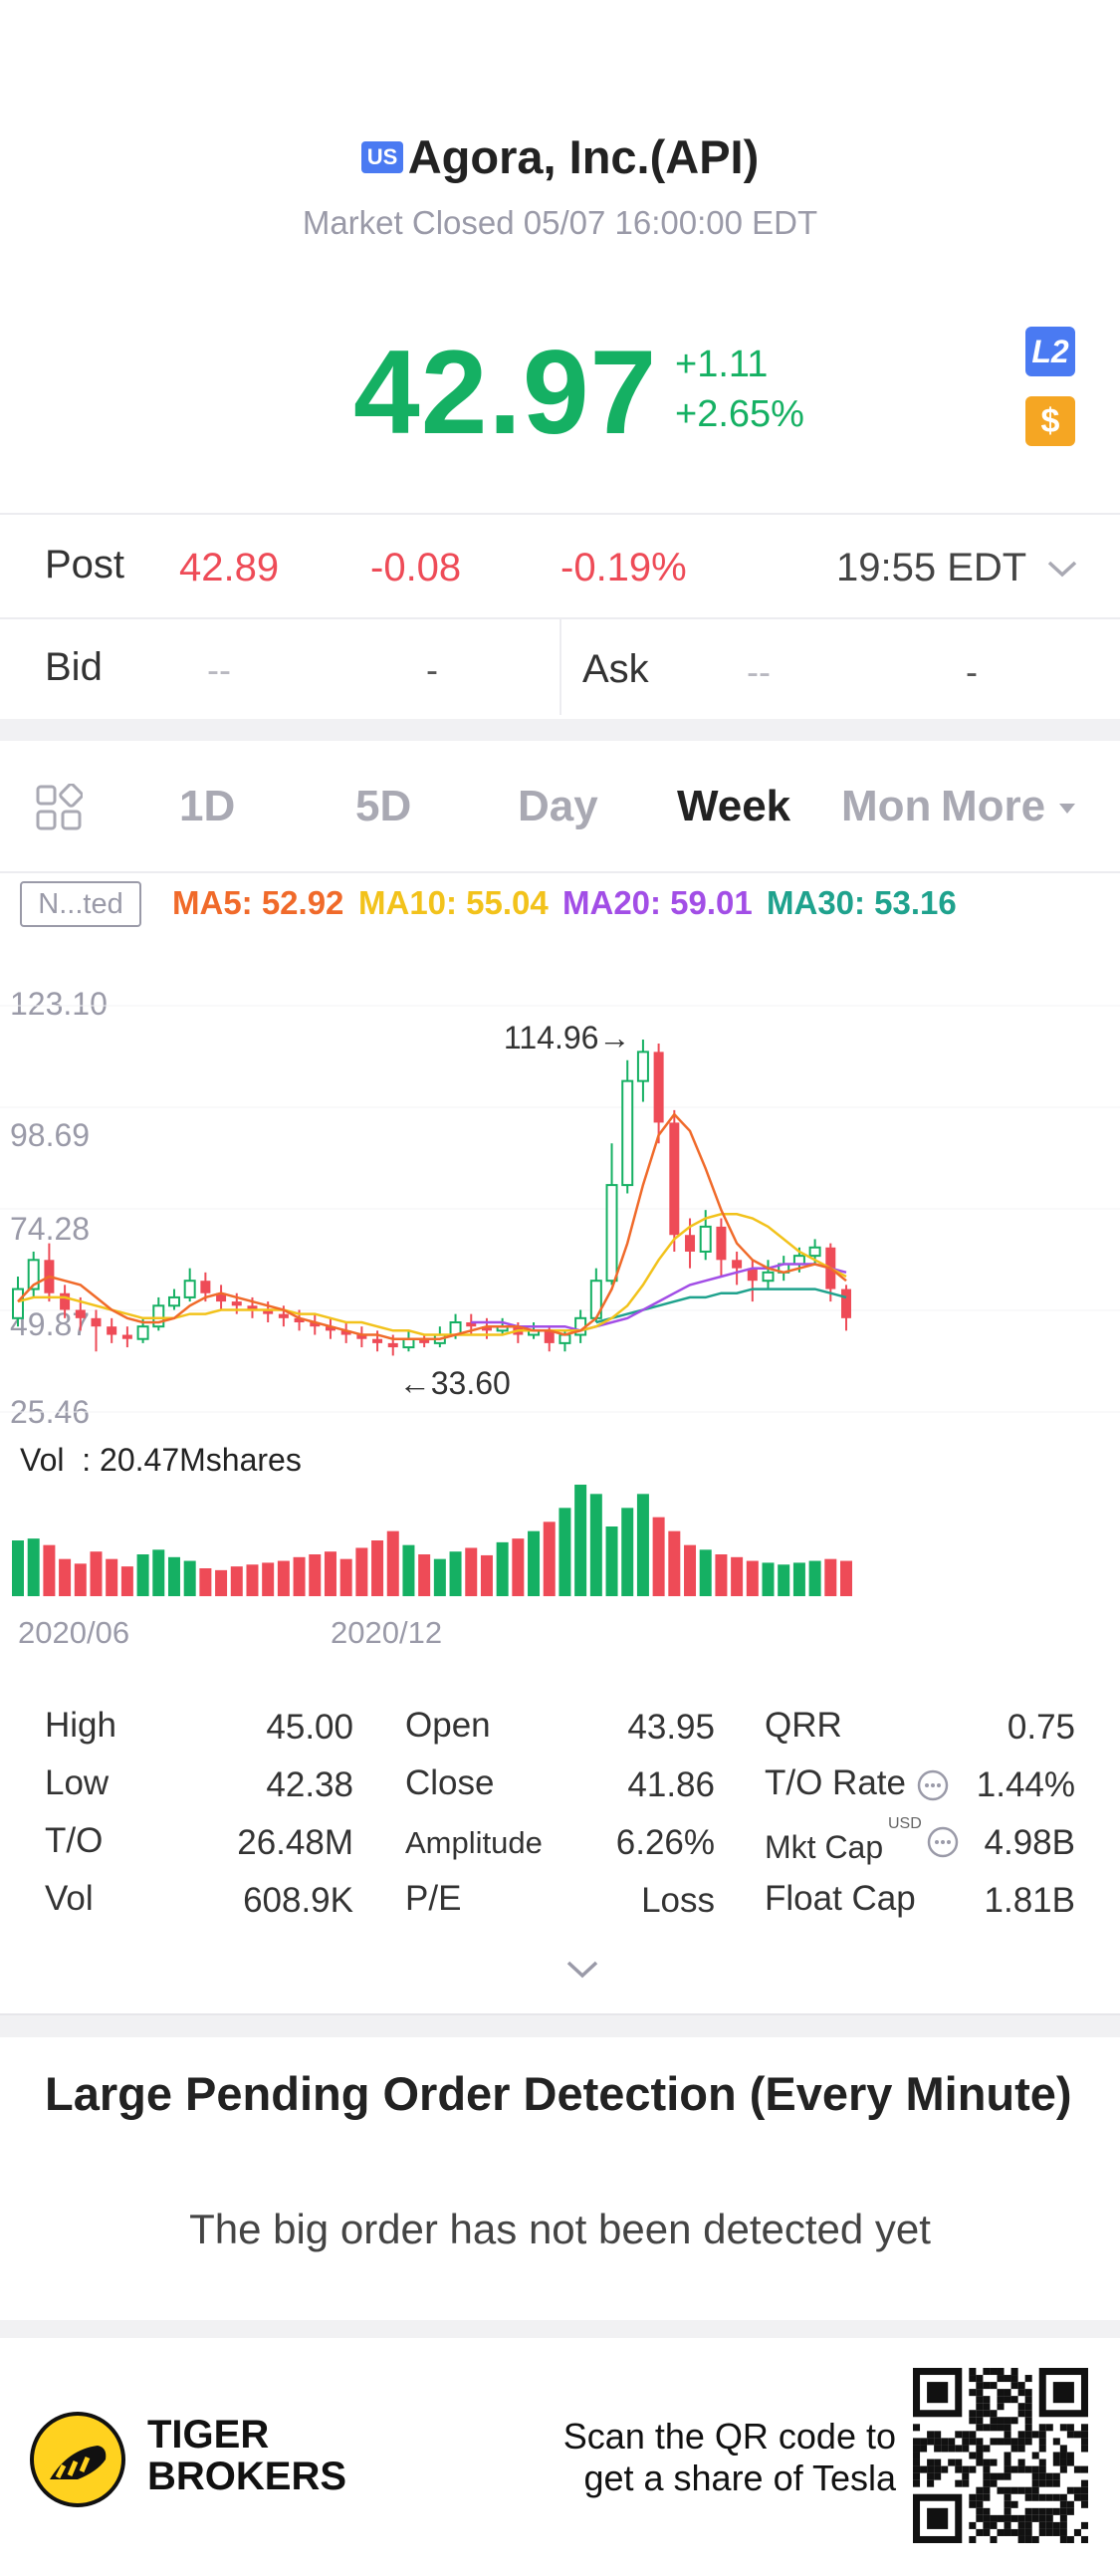 This screenshot has width=1120, height=2576. What do you see at coordinates (804, 1725) in the screenshot?
I see `stat-qrr-label: QRR` at bounding box center [804, 1725].